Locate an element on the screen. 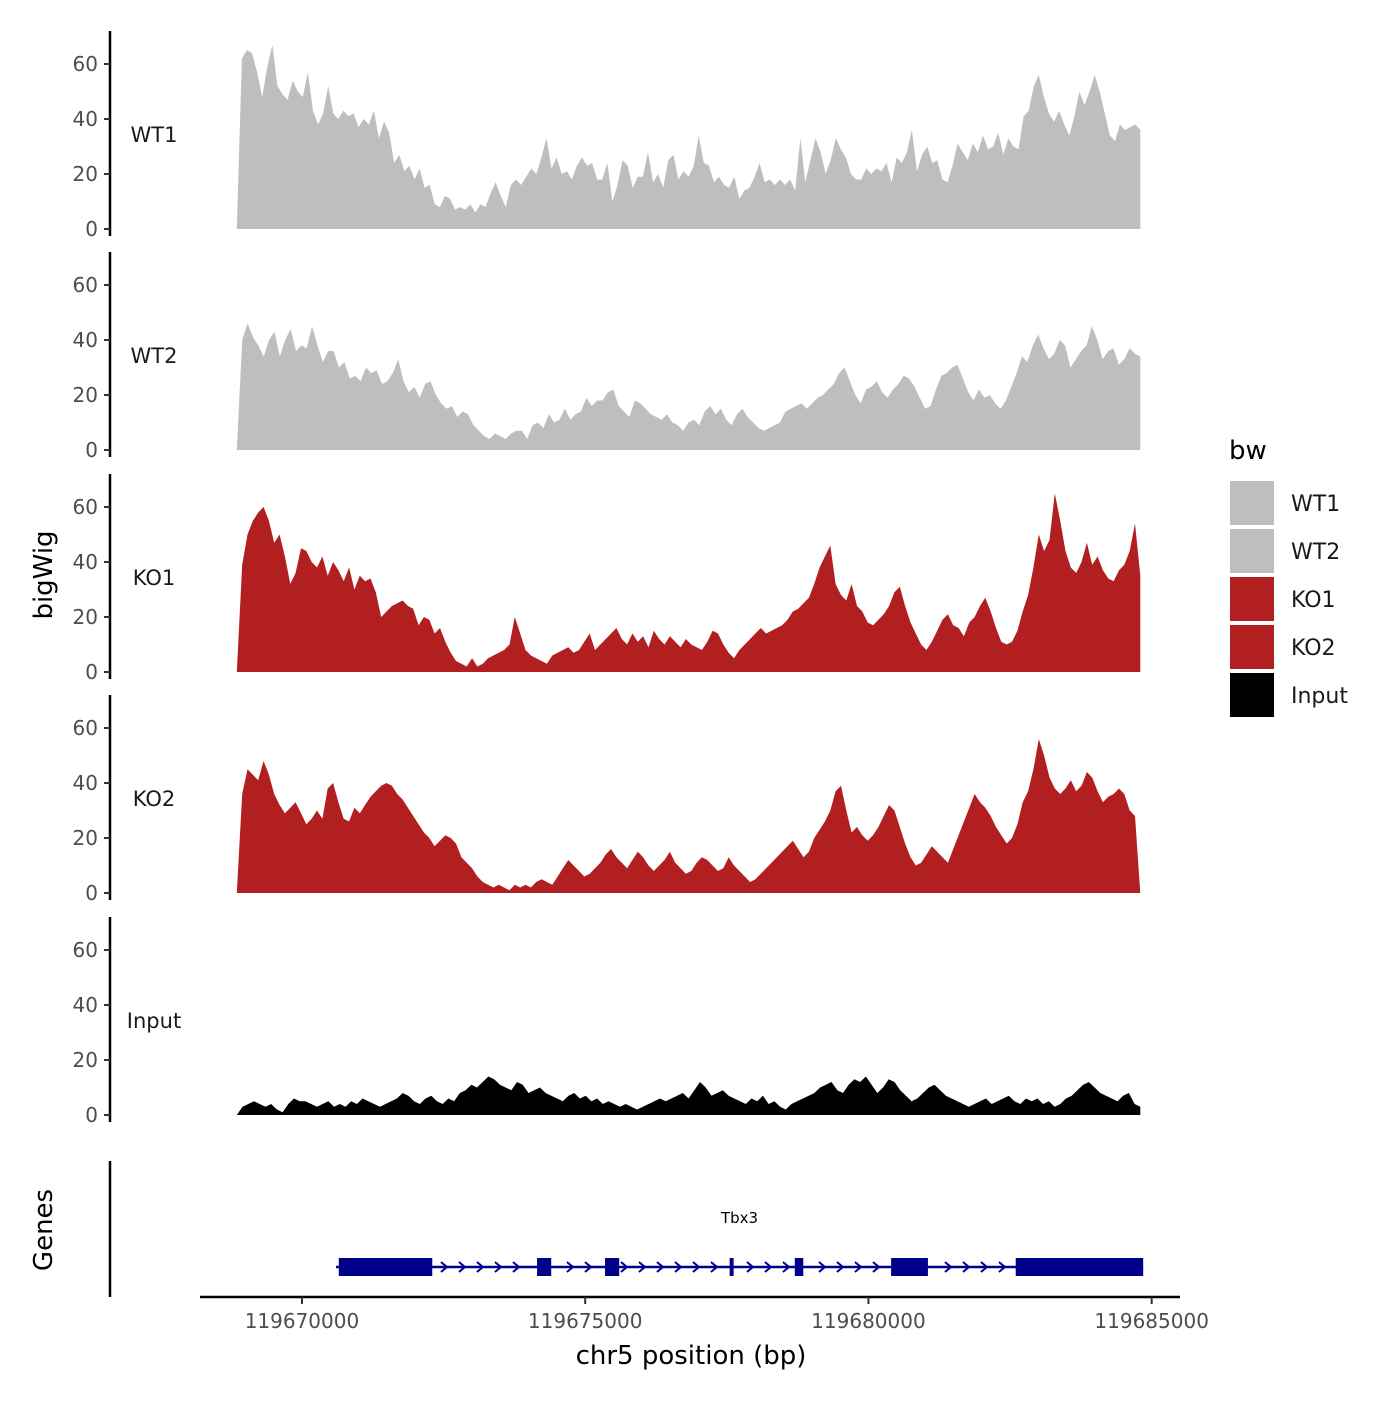 This screenshot has height=1405, width=1400. area-input is located at coordinates (688, 1095).